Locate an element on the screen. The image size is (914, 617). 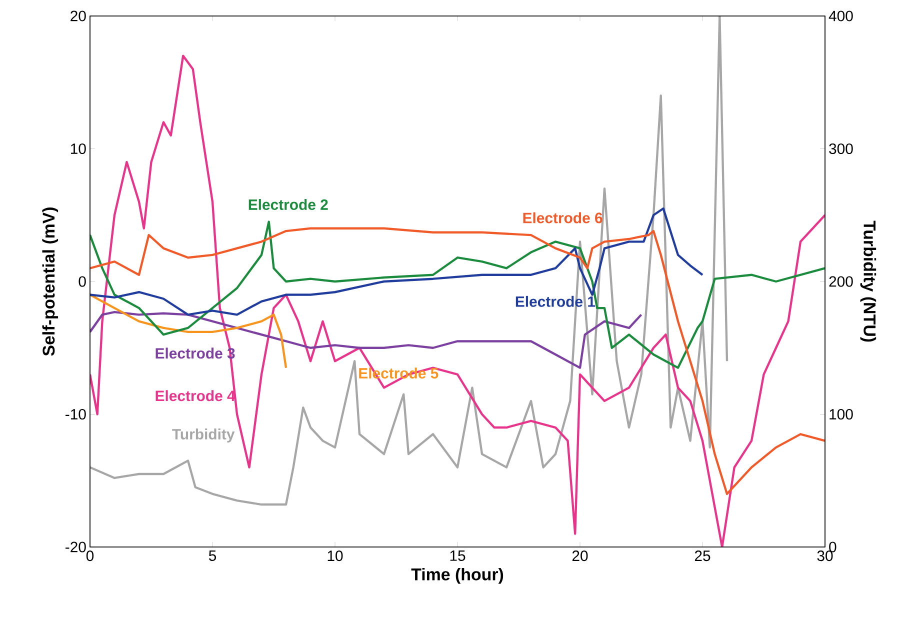
series-label: Turbidity is located at coordinates (203, 435).